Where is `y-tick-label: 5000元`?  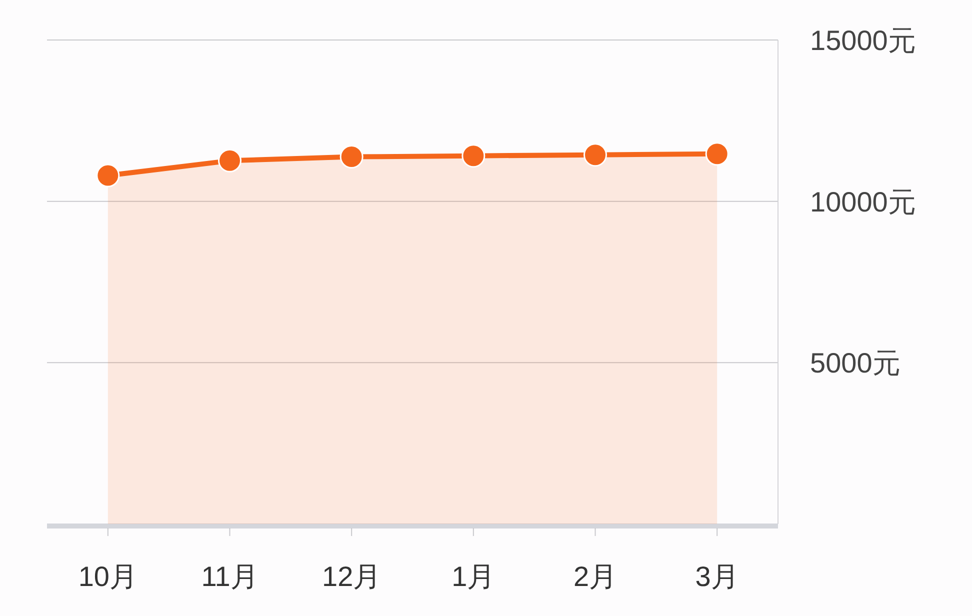 y-tick-label: 5000元 is located at coordinates (855, 363).